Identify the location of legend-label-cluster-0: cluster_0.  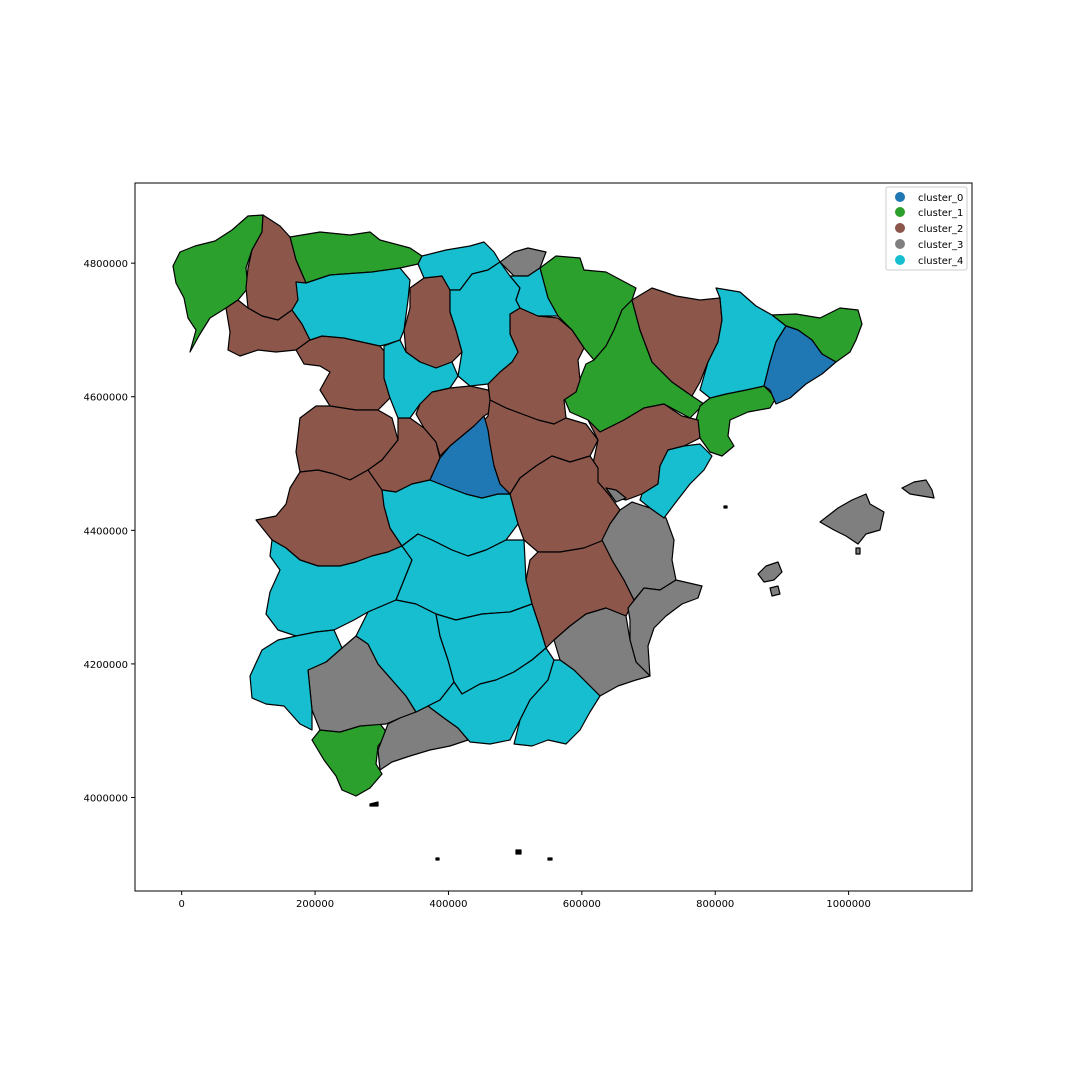
(940, 198).